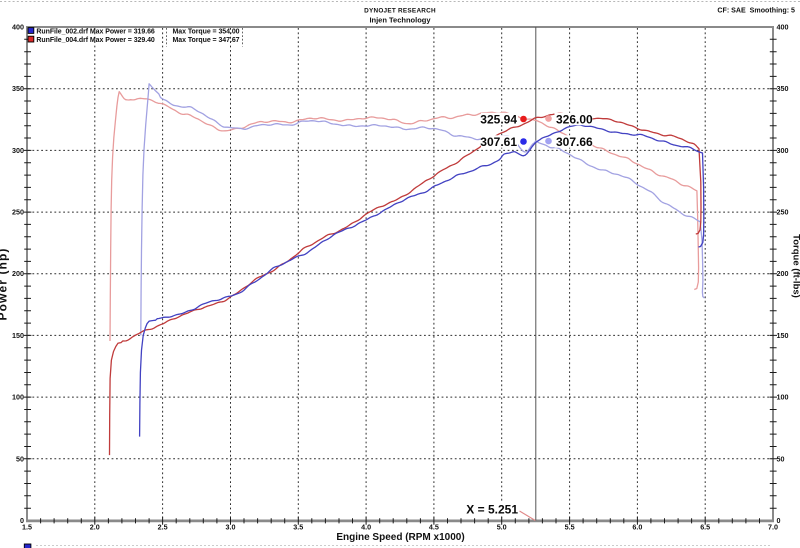 Image resolution: width=800 pixels, height=548 pixels. What do you see at coordinates (206, 40) in the screenshot?
I see `svg-text: Max Torque = 347.67` at bounding box center [206, 40].